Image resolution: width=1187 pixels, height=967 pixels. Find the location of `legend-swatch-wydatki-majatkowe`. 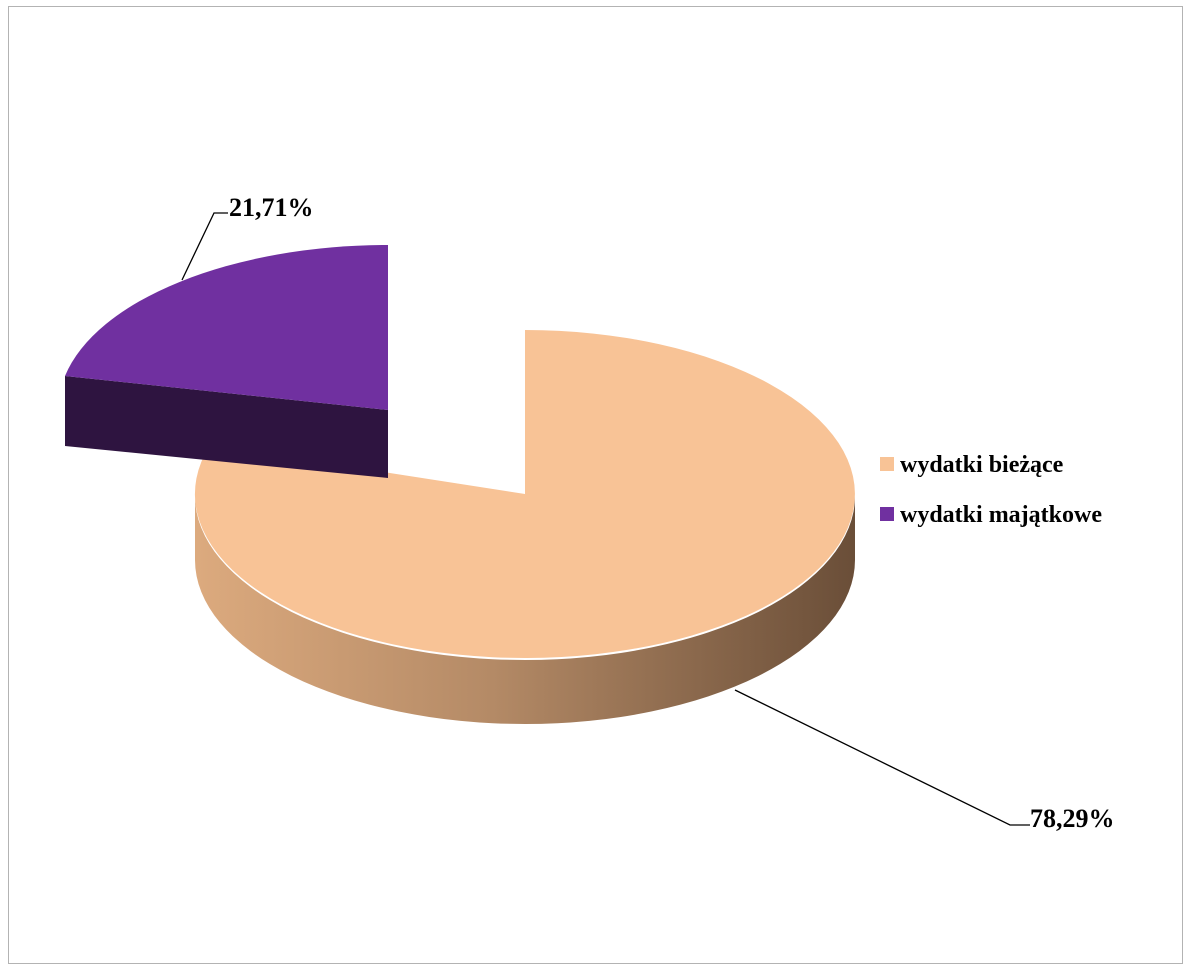

legend-swatch-wydatki-majatkowe is located at coordinates (887, 514).